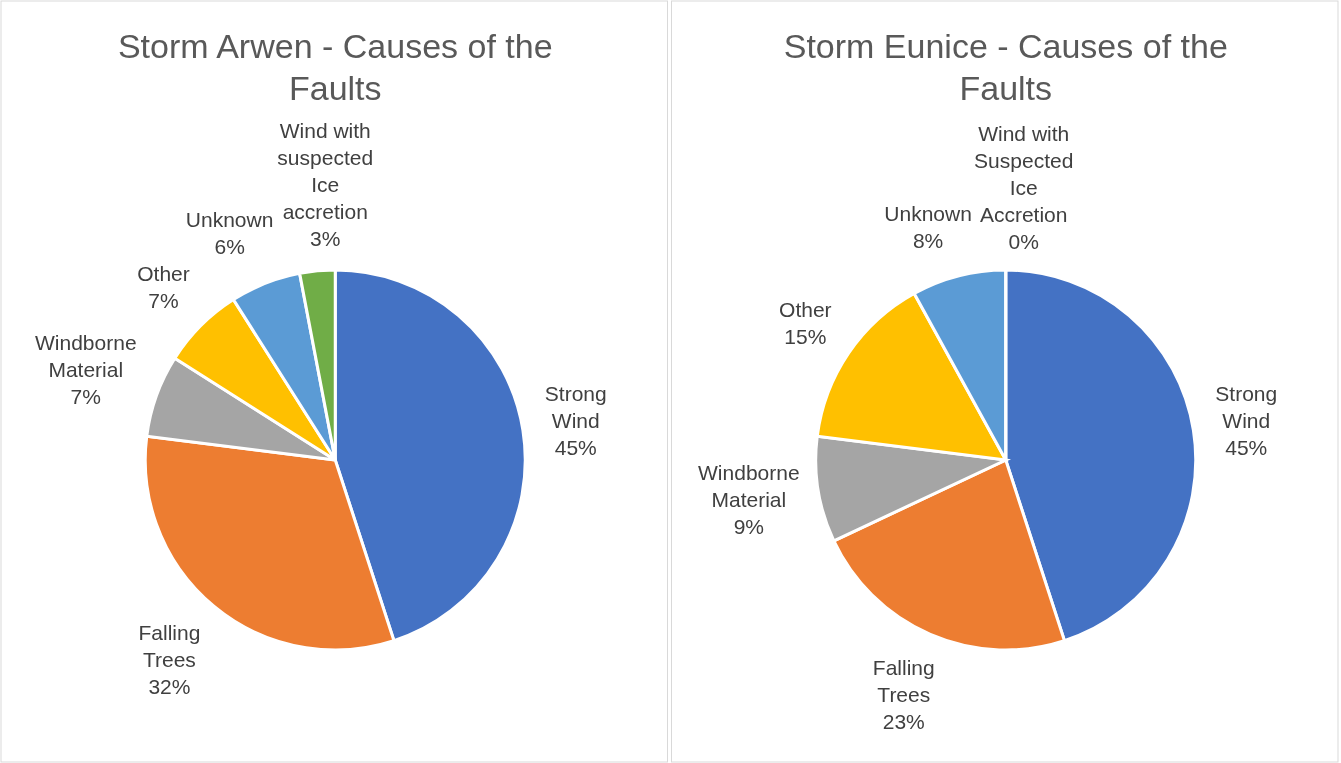 This screenshot has height=763, width=1341. What do you see at coordinates (229, 246) in the screenshot?
I see `data-label: 6%` at bounding box center [229, 246].